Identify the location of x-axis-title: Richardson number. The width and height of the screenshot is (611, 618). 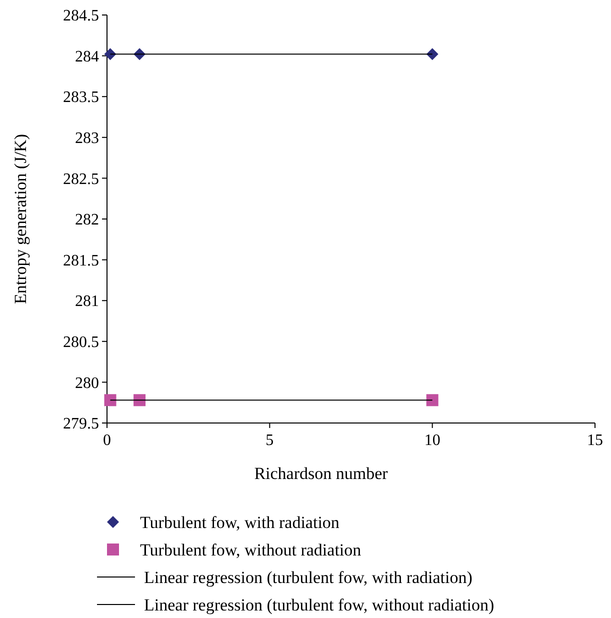
(321, 473).